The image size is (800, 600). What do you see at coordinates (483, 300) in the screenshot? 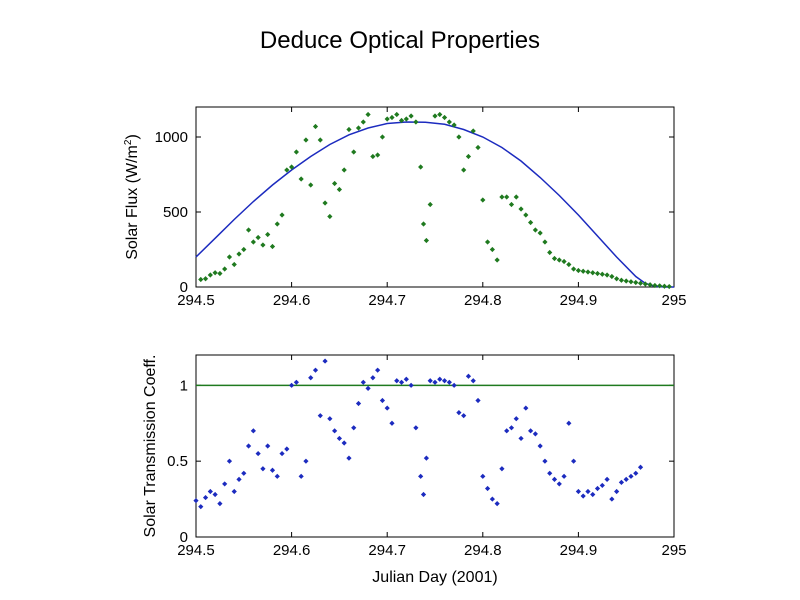
I see `solar-flux-xtick-label: 294.8` at bounding box center [483, 300].